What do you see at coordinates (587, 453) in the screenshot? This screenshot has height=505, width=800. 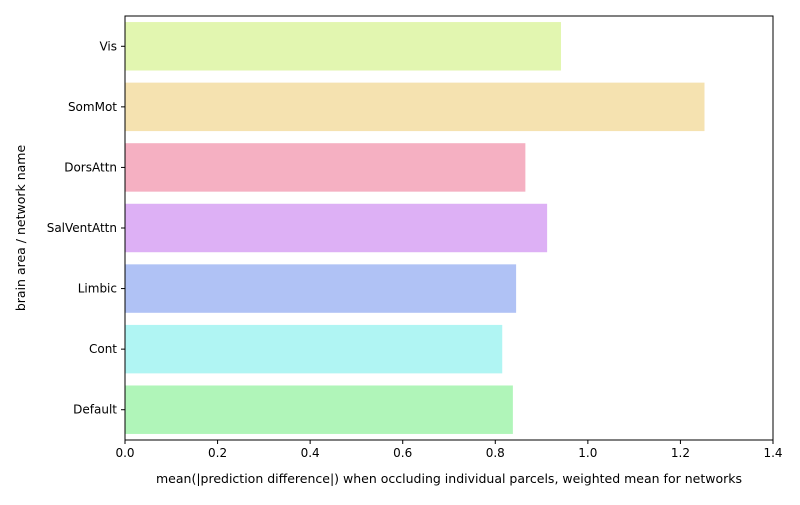 I see `x-tick-label: 1.0` at bounding box center [587, 453].